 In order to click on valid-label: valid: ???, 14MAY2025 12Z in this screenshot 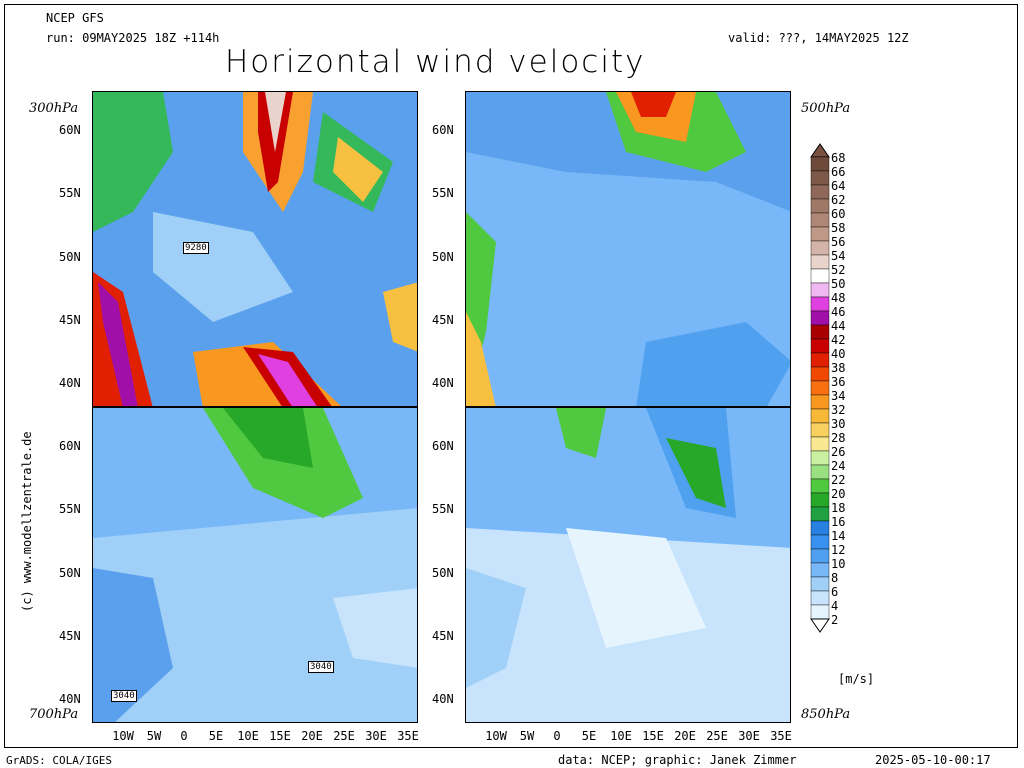, I will do `click(818, 38)`.